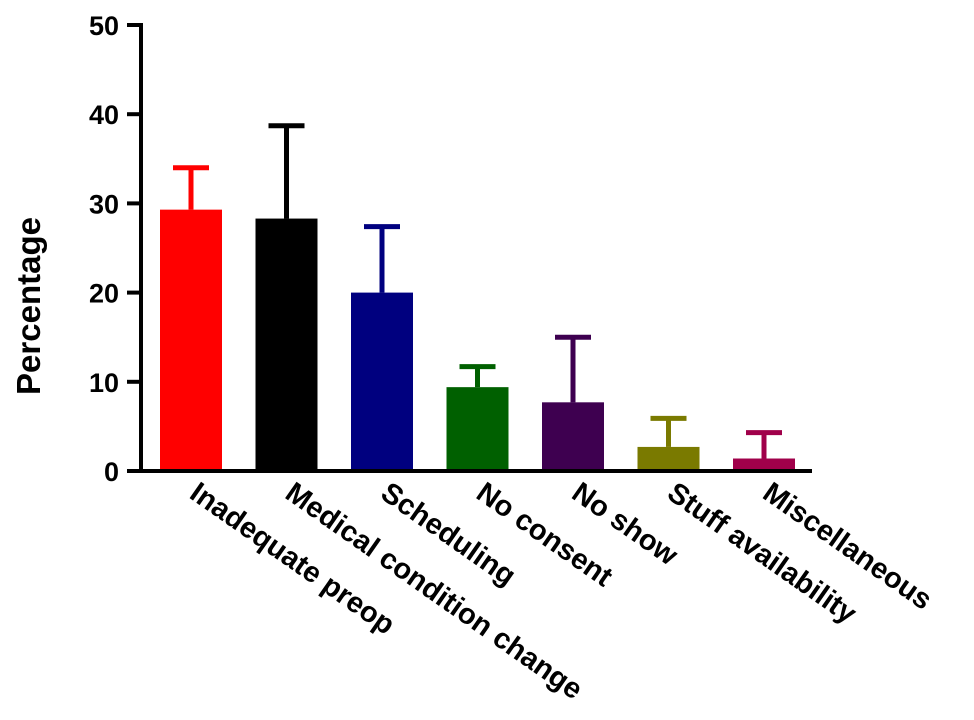  What do you see at coordinates (28, 306) in the screenshot?
I see `y-axis-title: Percentage` at bounding box center [28, 306].